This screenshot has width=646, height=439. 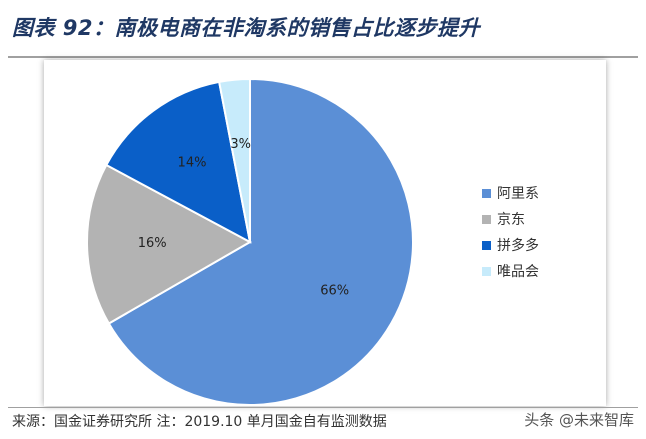 I want to click on chart-title: 图表 92：南极电商在非淘系的销售占比逐步提升, so click(x=246, y=28).